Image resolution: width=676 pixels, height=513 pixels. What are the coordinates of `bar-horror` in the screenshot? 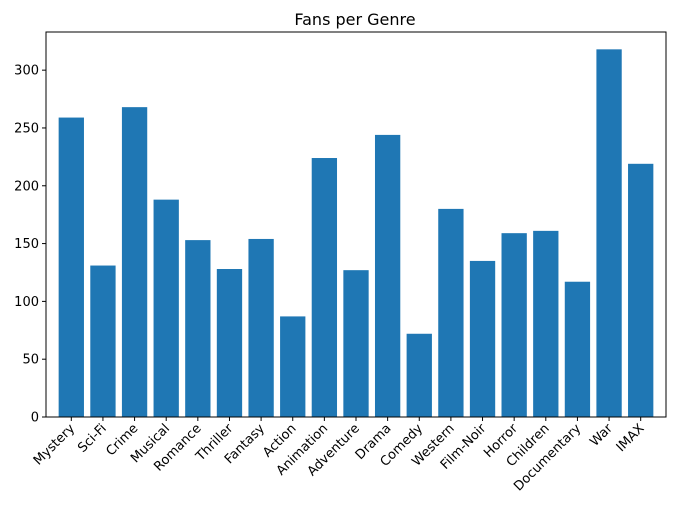 It's located at (514, 325).